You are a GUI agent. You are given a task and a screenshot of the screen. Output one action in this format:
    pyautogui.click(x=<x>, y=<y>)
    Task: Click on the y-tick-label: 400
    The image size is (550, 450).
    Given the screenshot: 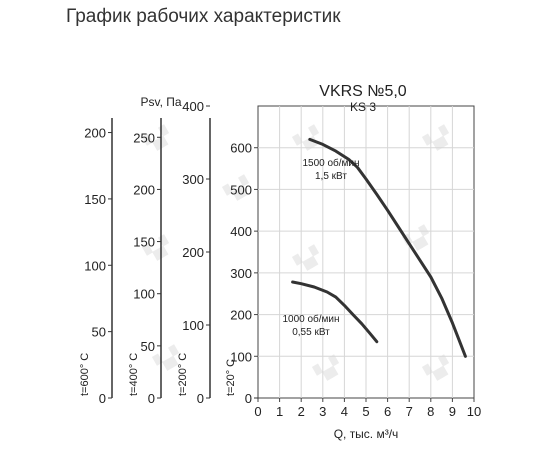 What is the action you would take?
    pyautogui.click(x=241, y=231)
    